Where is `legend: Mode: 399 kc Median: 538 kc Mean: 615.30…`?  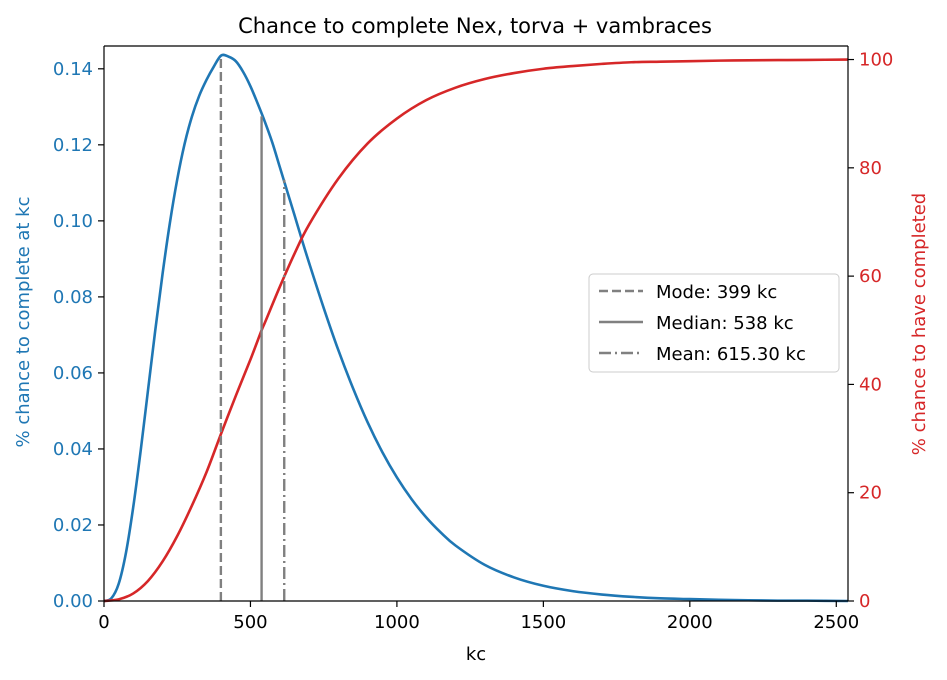
legend: Mode: 399 kc Median: 538 kc Mean: 615.30… is located at coordinates (714, 323).